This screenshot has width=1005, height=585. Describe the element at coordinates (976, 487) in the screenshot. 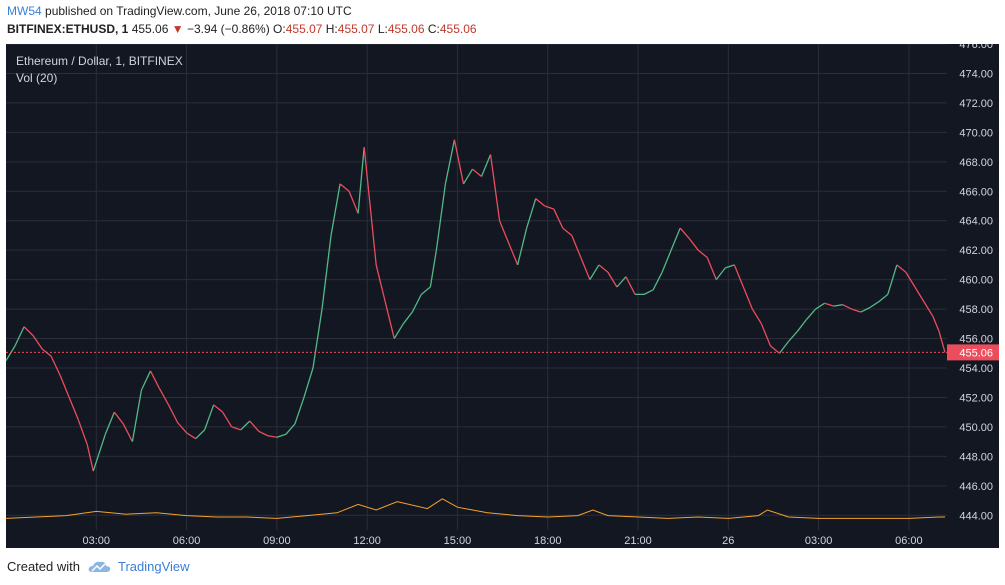

I see `y-tick-label: 446.00` at that location.